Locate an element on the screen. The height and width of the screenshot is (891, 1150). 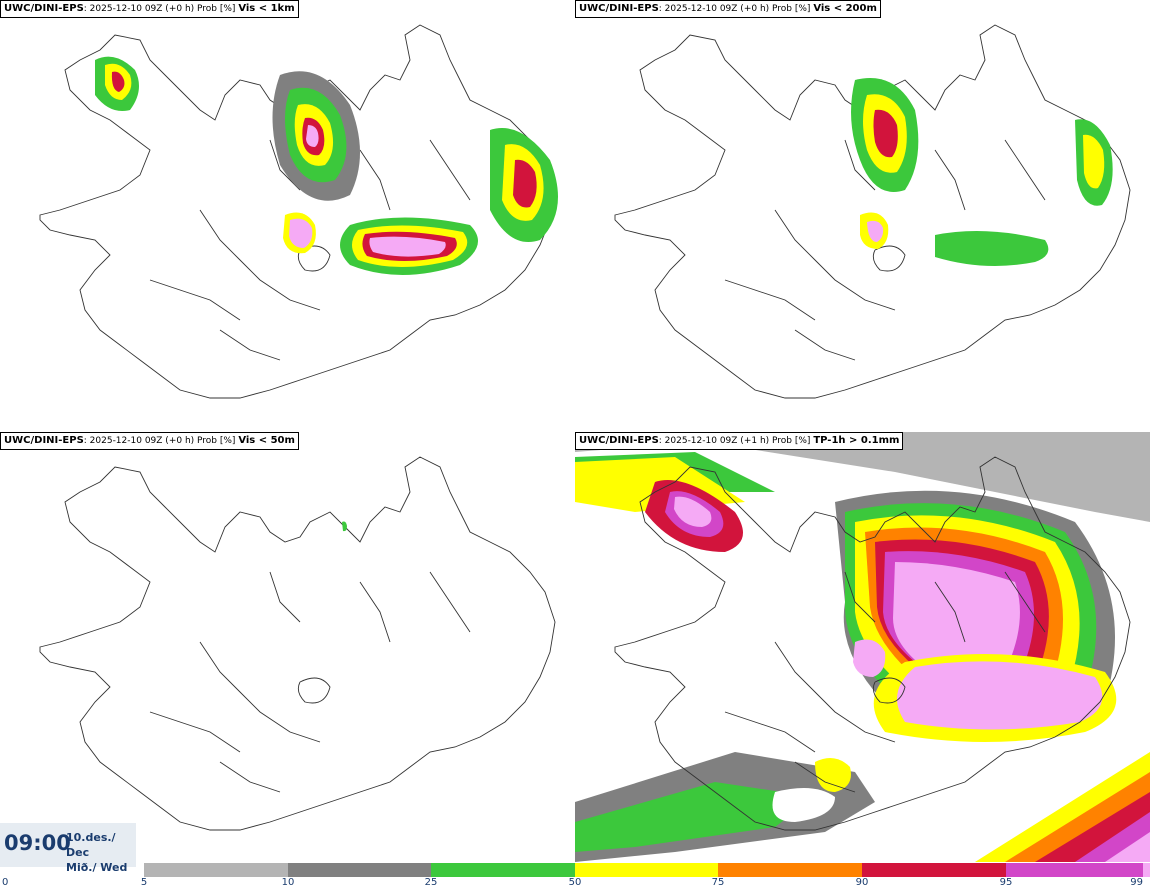
color-scale-tick-label: 25 is located at coordinates (431, 882).